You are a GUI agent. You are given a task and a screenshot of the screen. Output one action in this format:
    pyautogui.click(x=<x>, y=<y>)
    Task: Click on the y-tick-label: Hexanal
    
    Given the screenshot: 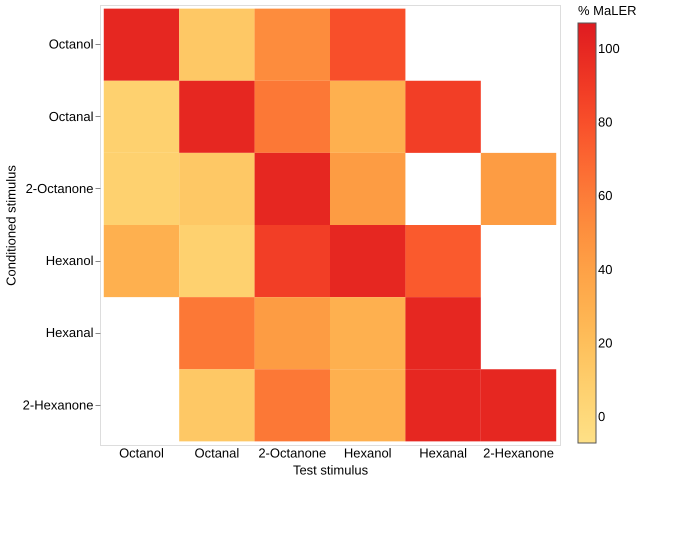 What is the action you would take?
    pyautogui.click(x=70, y=332)
    